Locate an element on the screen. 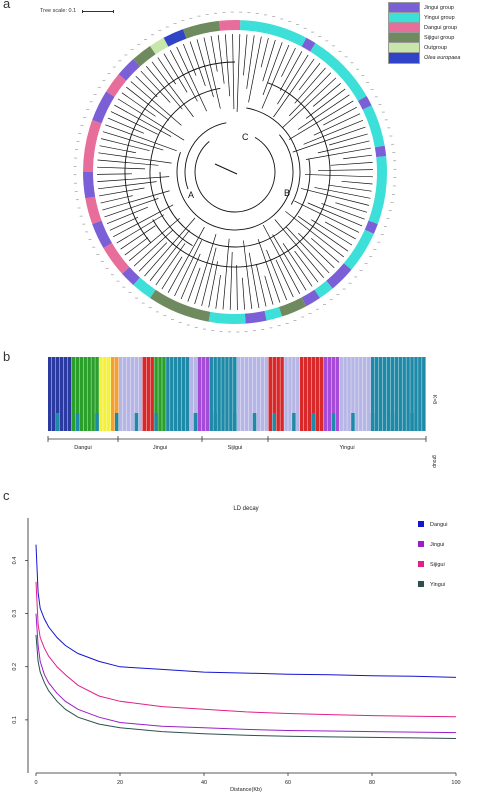  tree-legend-label: Outgroup is located at coordinates (435, 48).